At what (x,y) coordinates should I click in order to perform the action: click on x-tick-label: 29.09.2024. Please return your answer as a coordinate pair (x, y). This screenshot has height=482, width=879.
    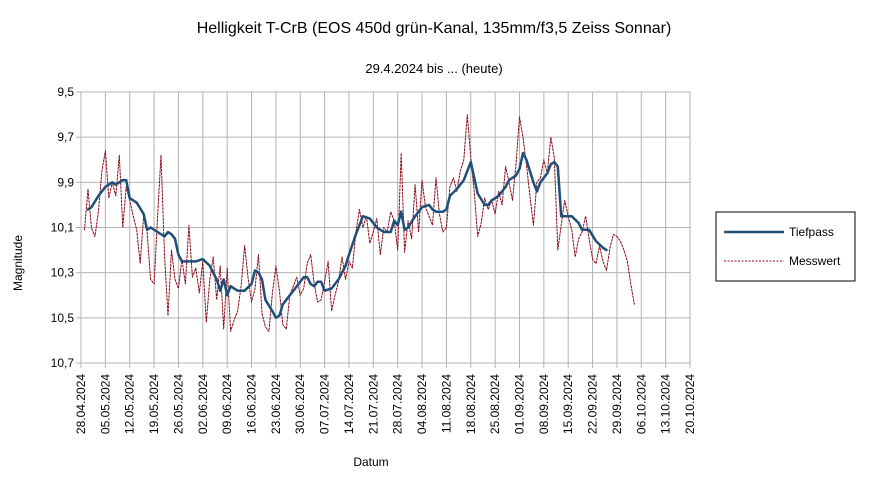
    Looking at the image, I should click on (617, 404).